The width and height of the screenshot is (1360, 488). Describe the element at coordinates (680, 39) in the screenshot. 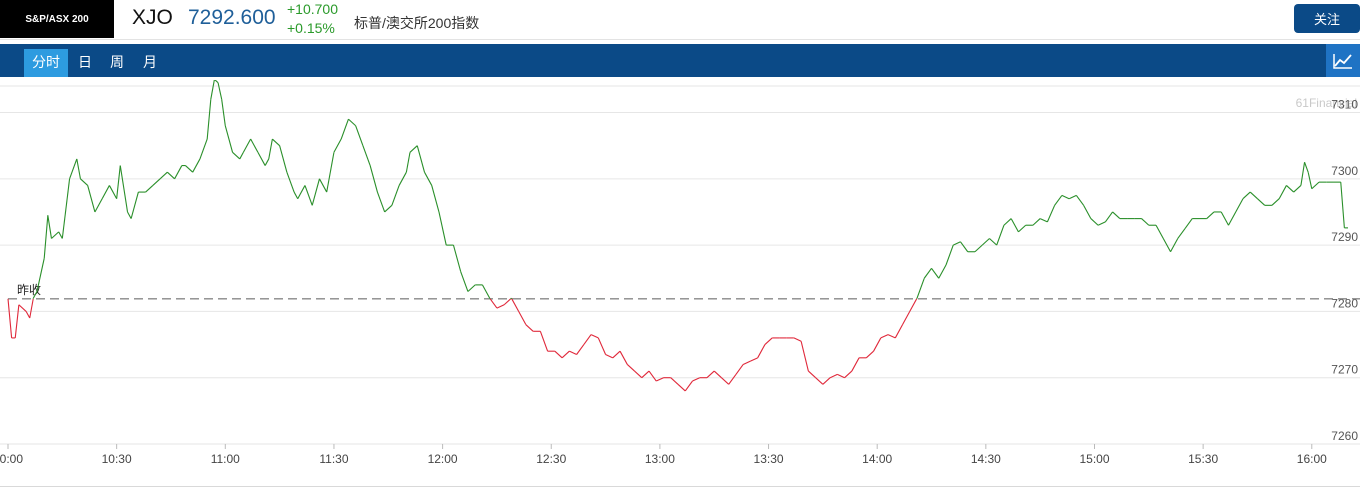

I see `header-divider` at that location.